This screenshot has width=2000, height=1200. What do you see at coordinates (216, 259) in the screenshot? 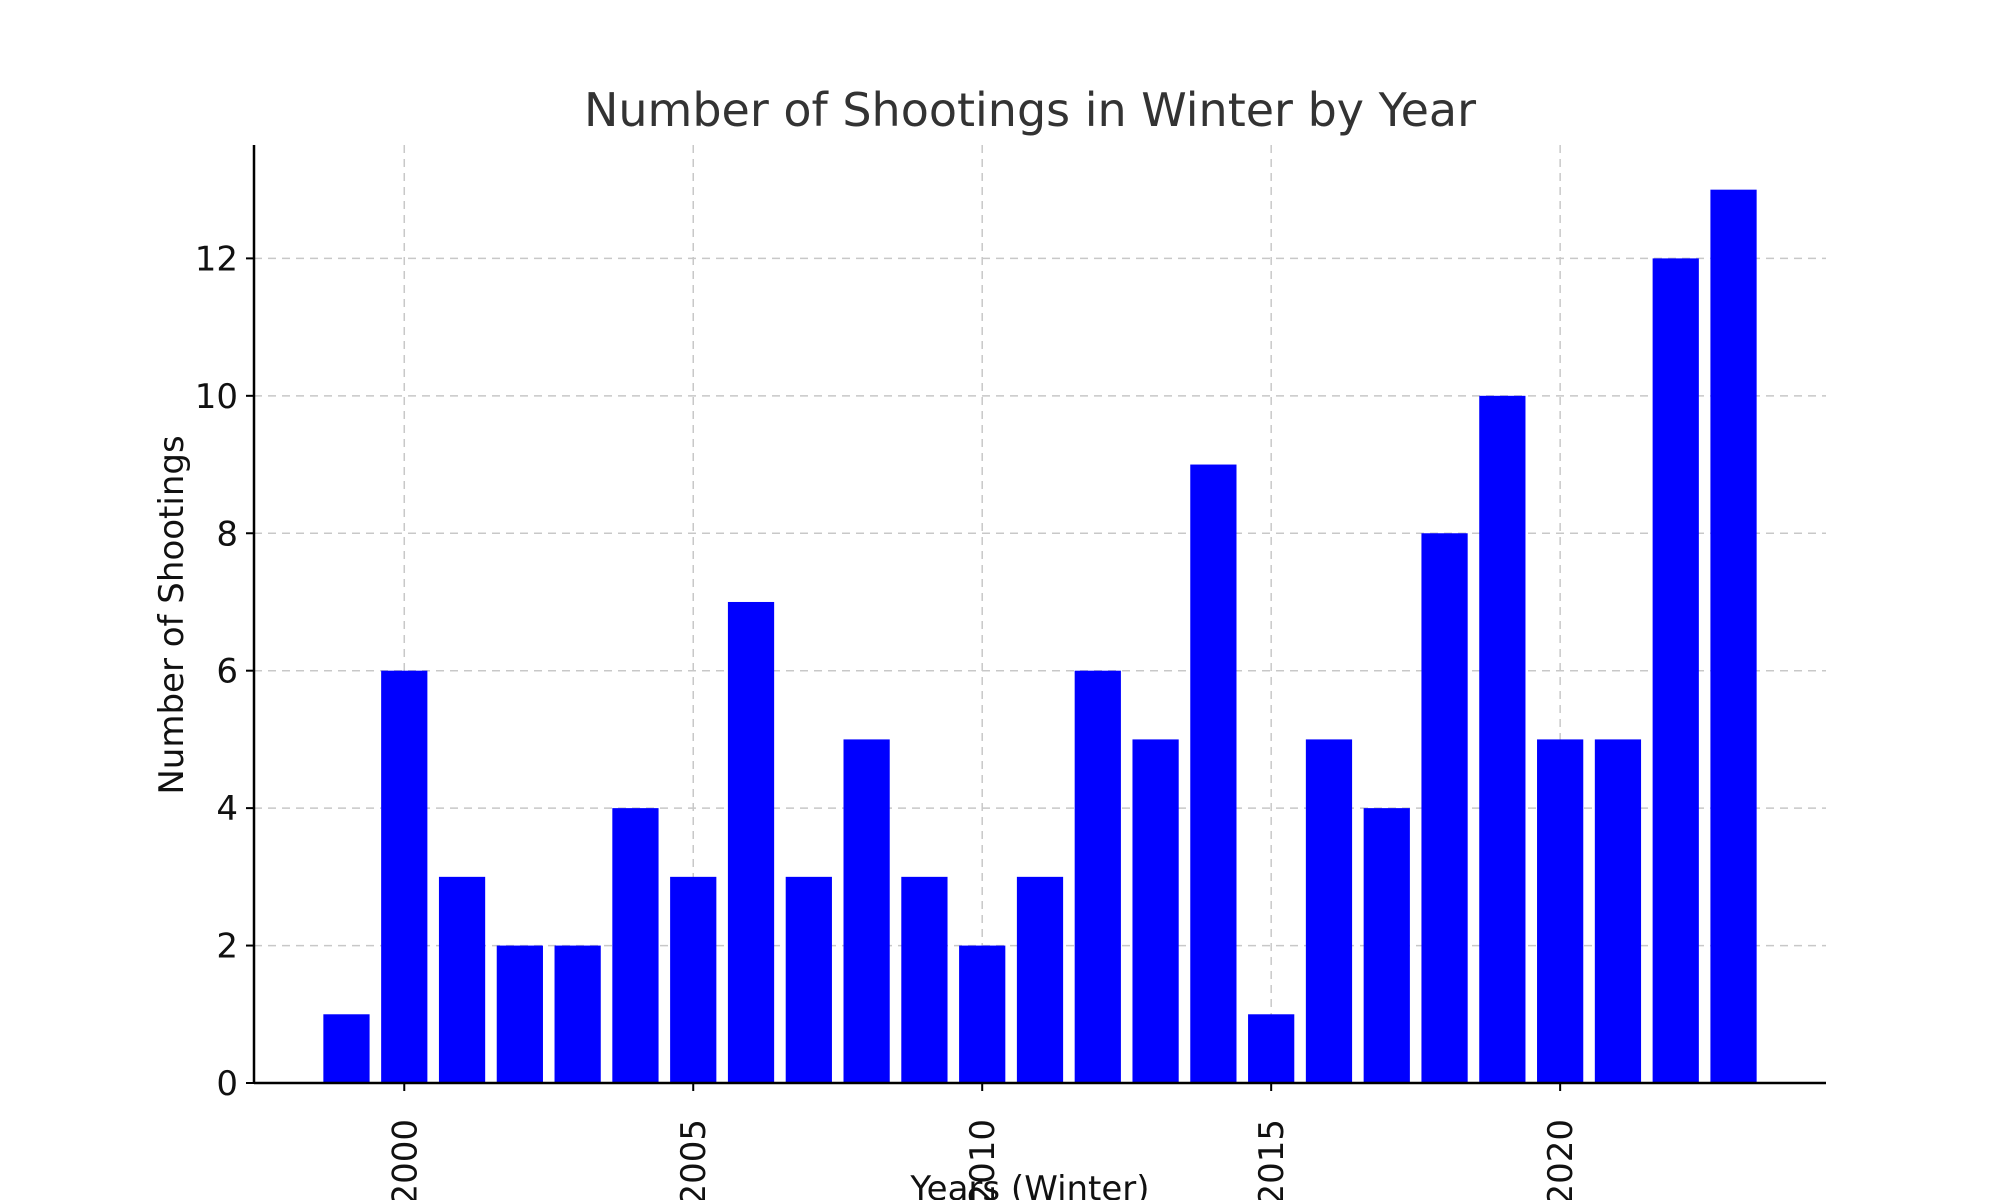
I see `y-tick-label: 12` at bounding box center [216, 259].